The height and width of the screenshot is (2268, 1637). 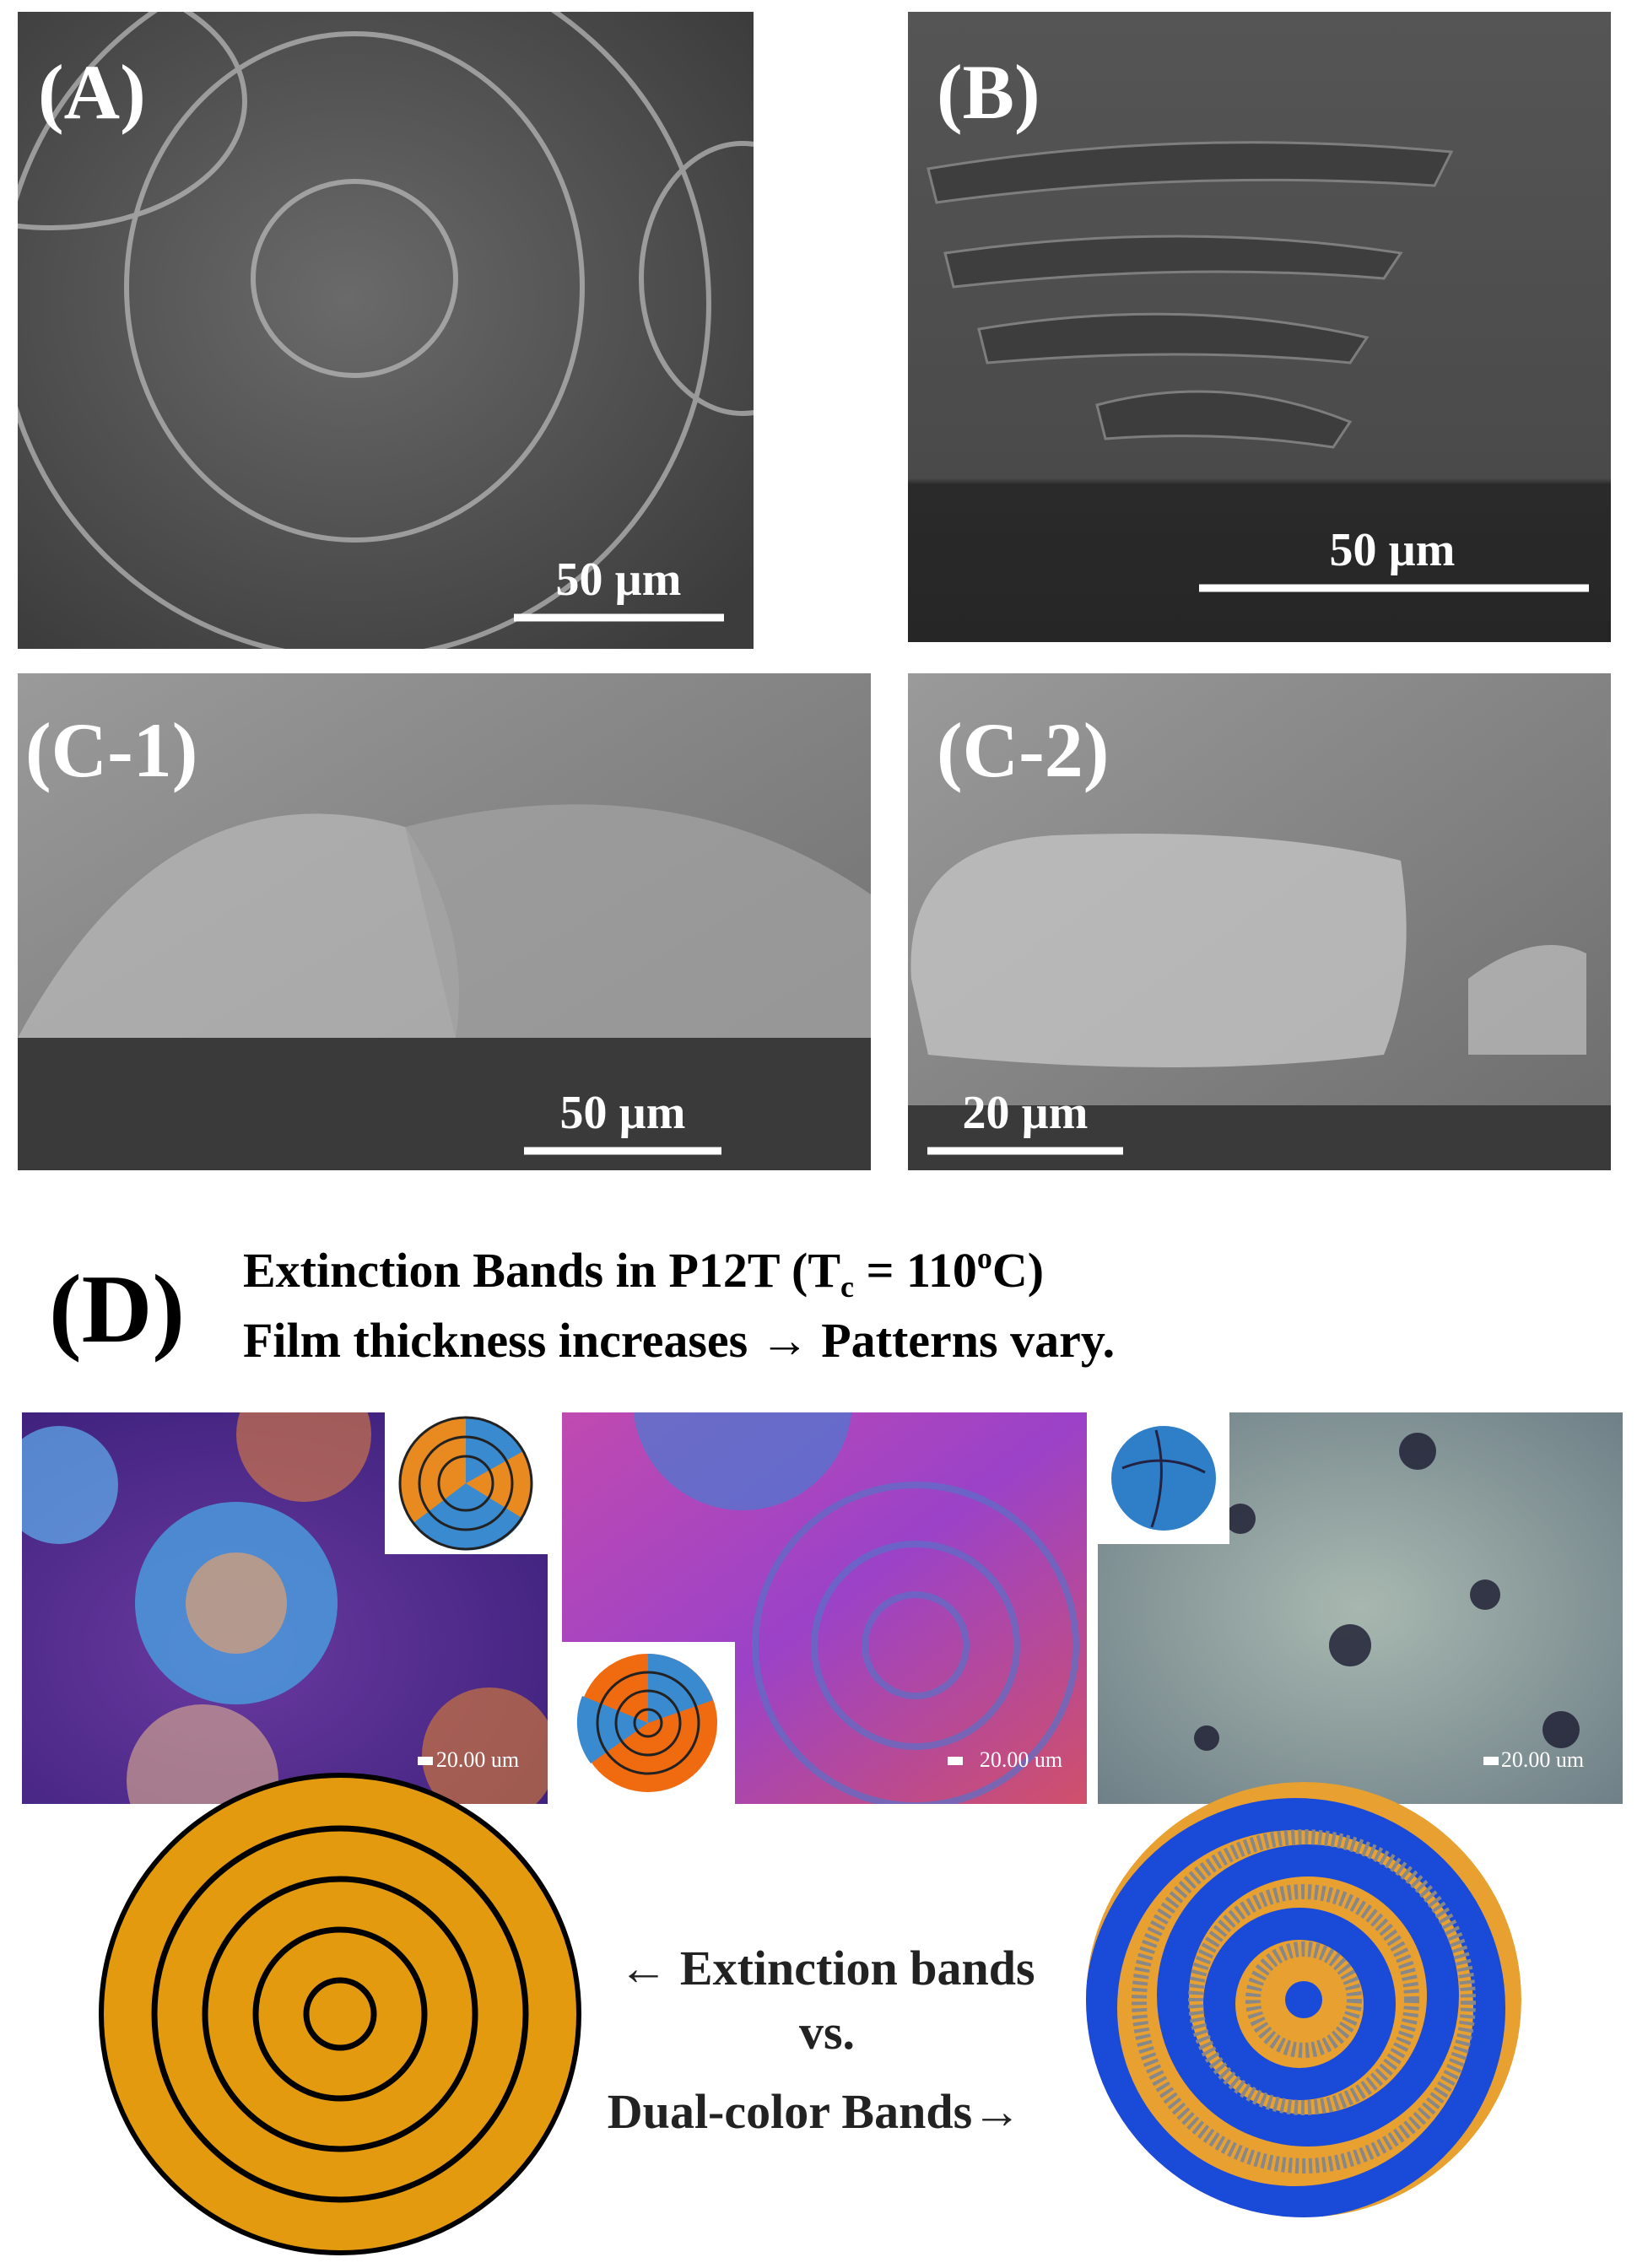 I want to click on dual-color-band-schematic, so click(x=1303, y=1999).